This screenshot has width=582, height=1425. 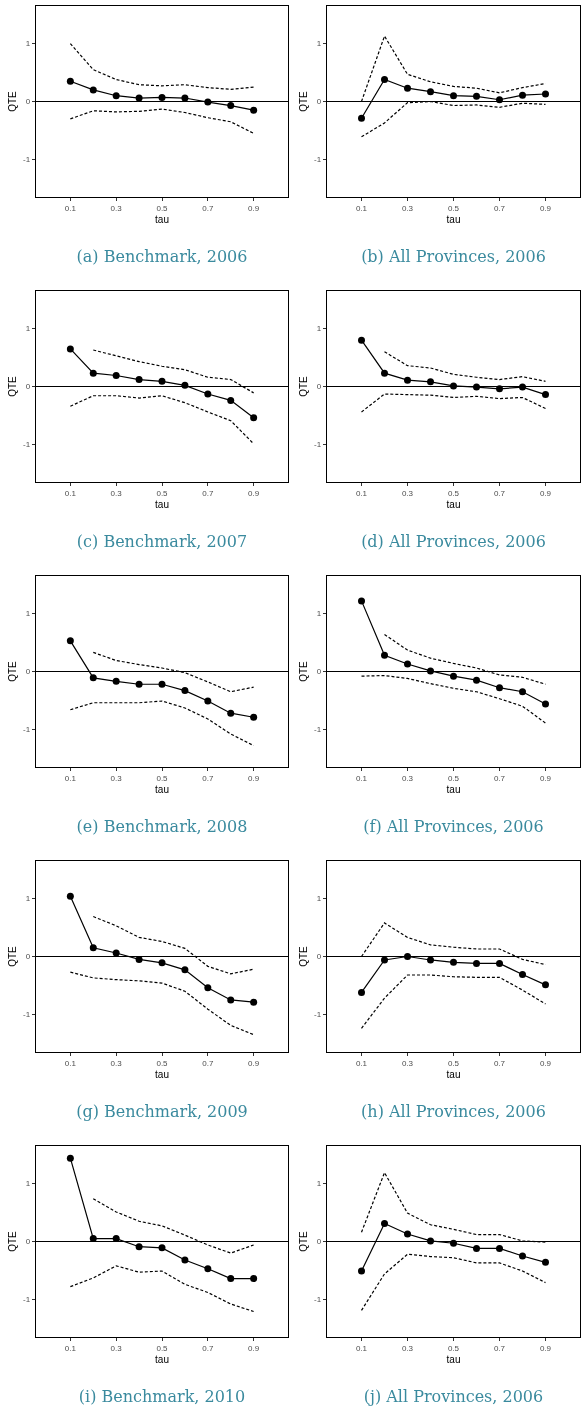 I want to click on text: (i) Benchmark, 2010, so click(x=162, y=1397).